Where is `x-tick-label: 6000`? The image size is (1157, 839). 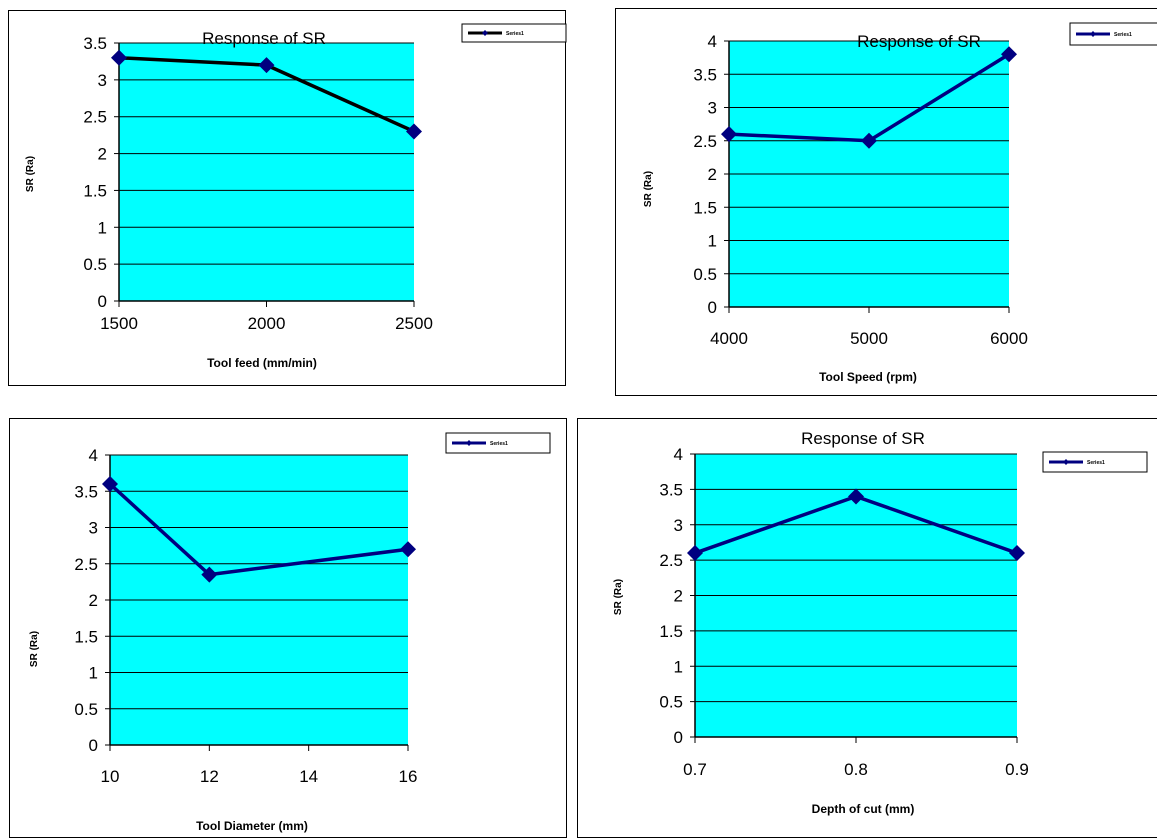
x-tick-label: 6000 is located at coordinates (1009, 338).